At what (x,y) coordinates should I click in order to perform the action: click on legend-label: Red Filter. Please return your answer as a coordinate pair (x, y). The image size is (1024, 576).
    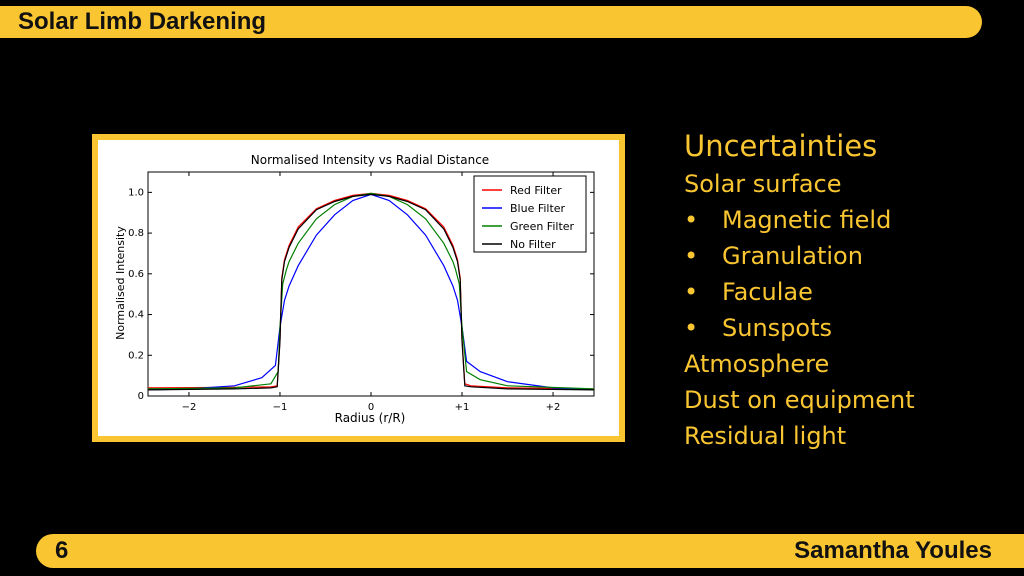
    Looking at the image, I should click on (536, 190).